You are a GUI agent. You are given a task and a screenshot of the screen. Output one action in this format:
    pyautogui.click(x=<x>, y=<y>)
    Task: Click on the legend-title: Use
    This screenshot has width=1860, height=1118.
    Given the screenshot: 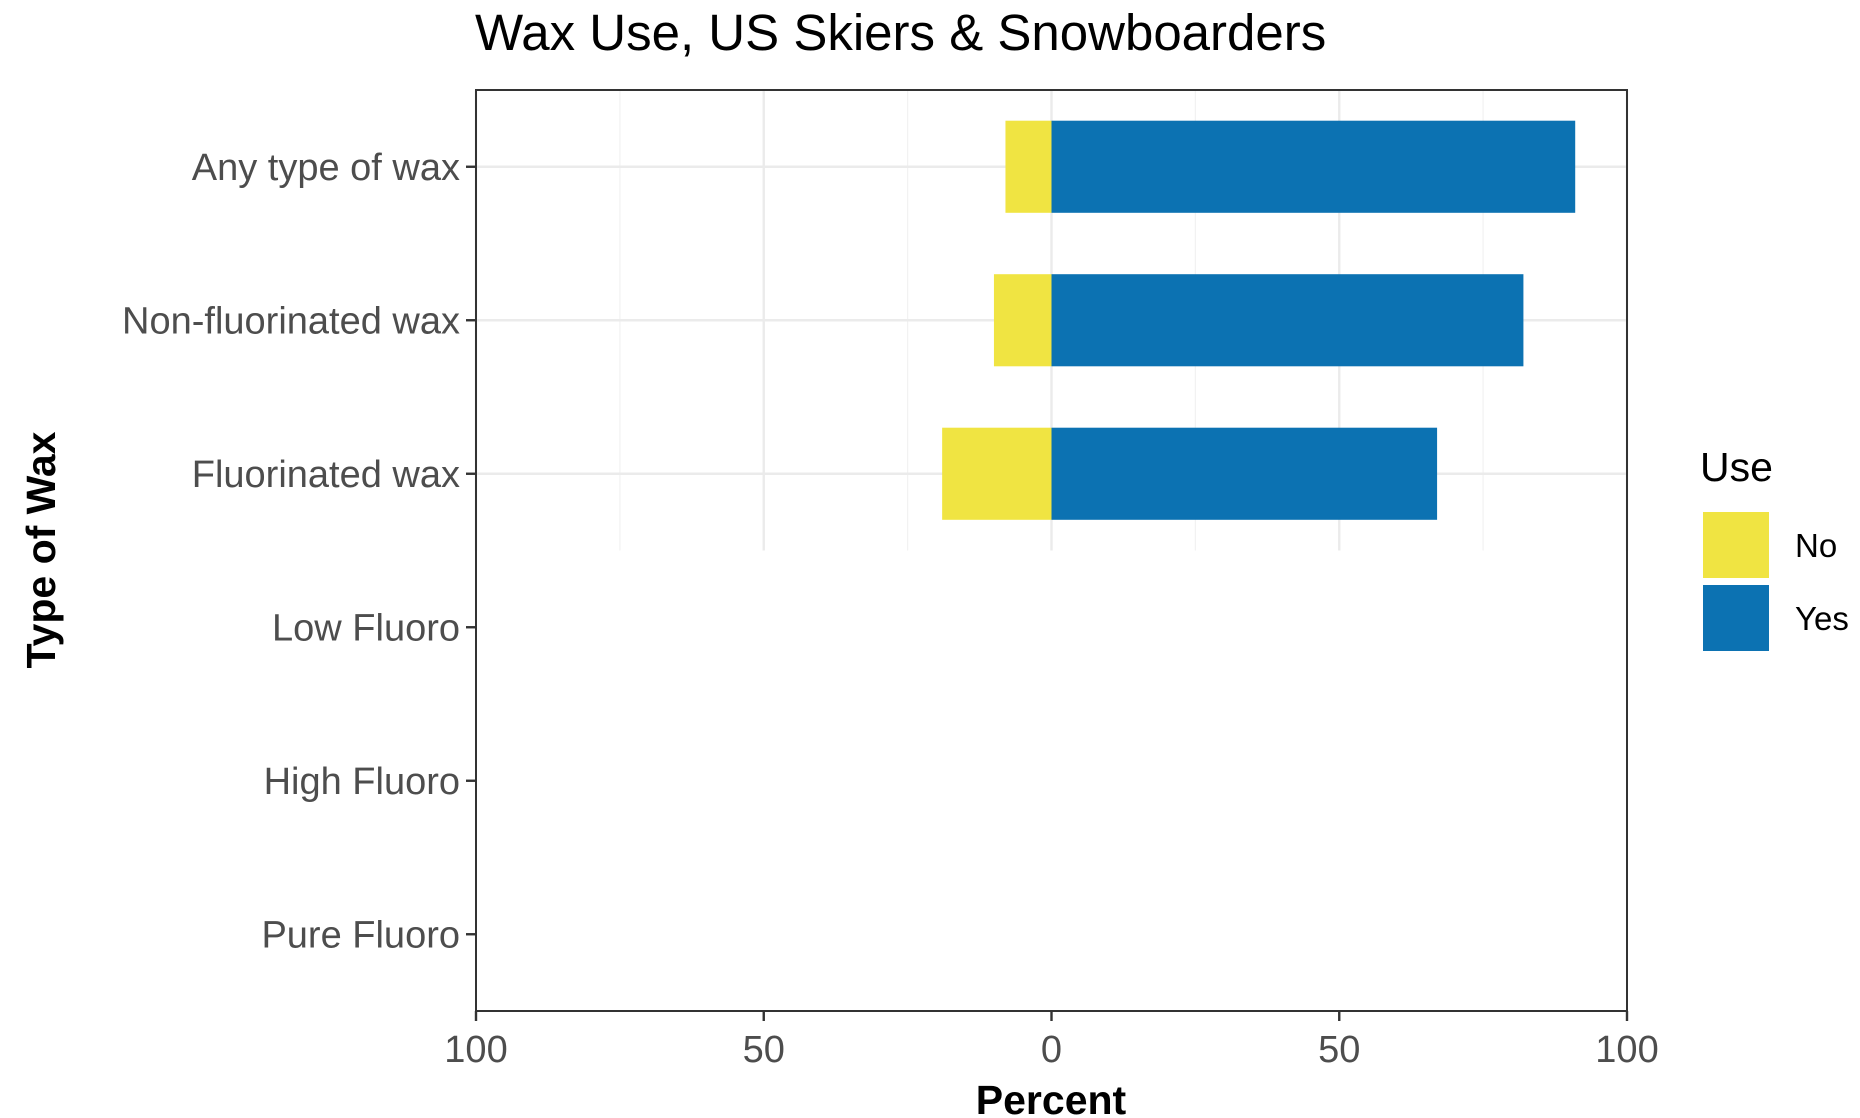 What is the action you would take?
    pyautogui.click(x=1736, y=467)
    